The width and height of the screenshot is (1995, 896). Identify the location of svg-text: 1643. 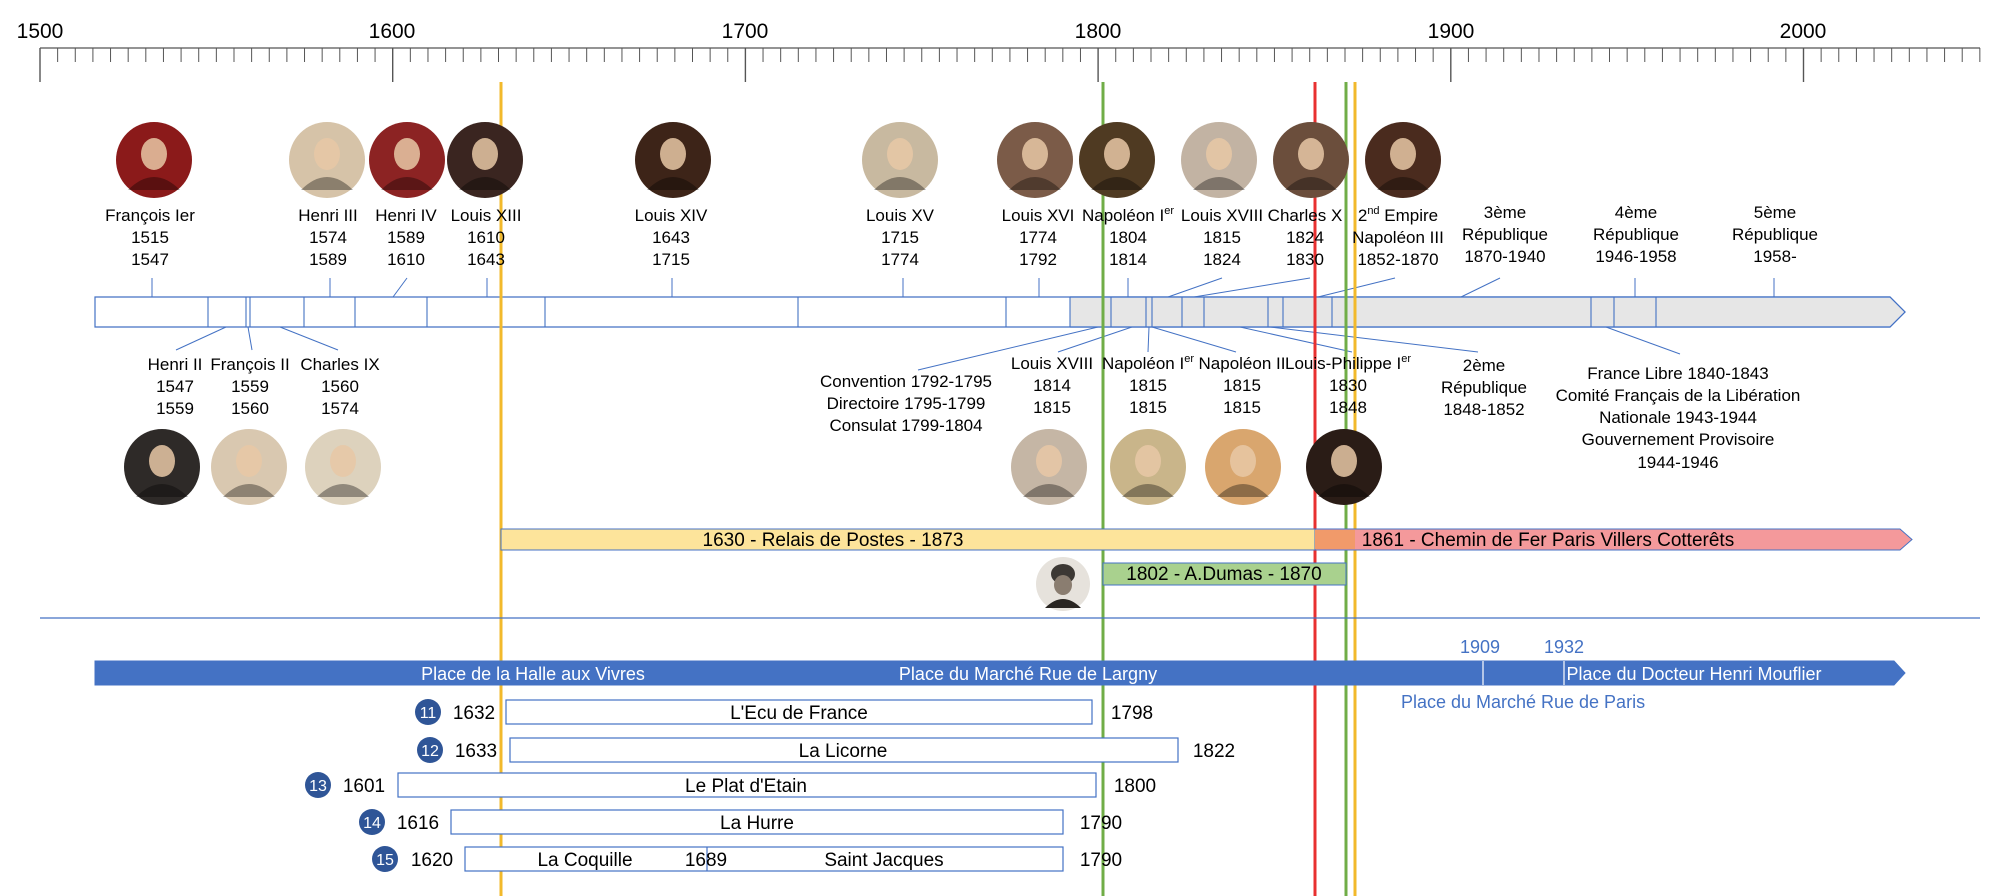
(671, 237).